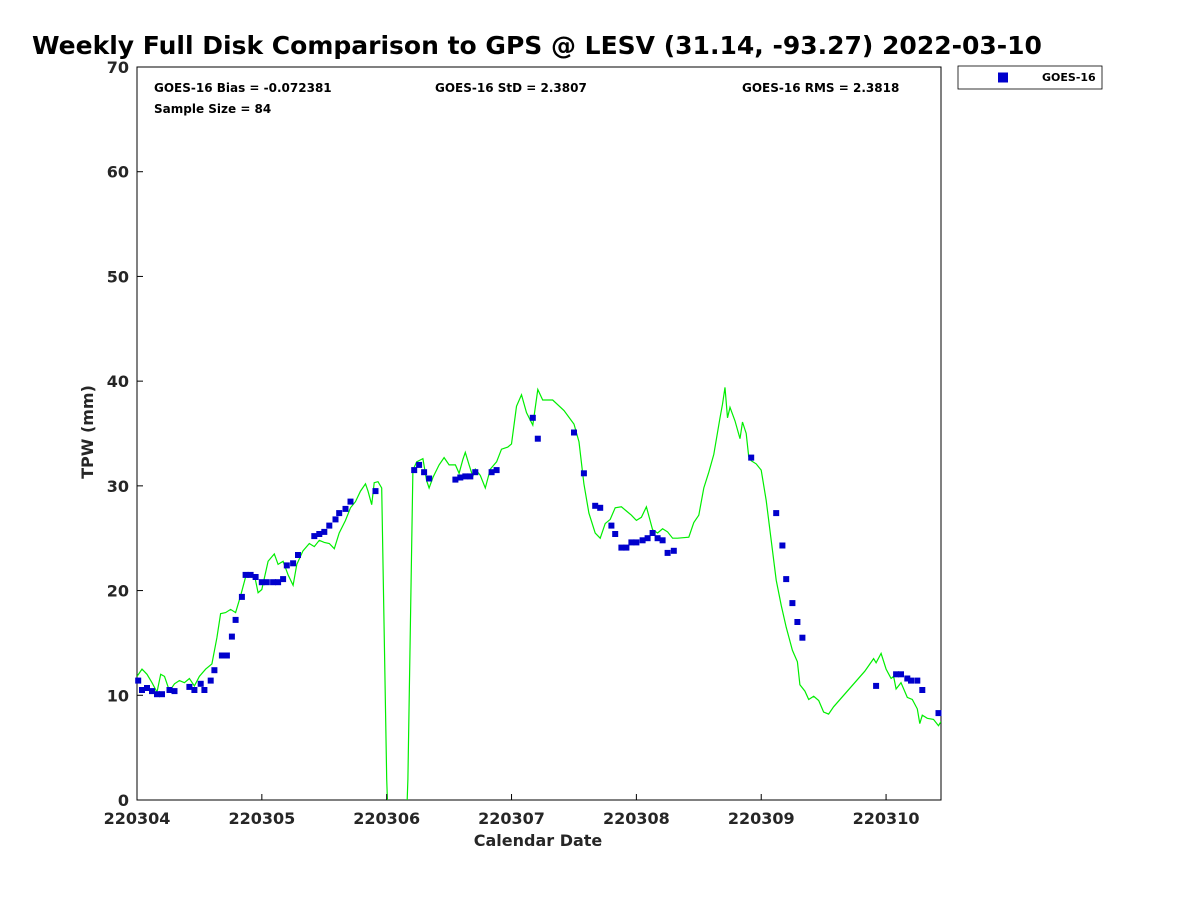  What do you see at coordinates (118, 695) in the screenshot?
I see `y-tick-label: 10` at bounding box center [118, 695].